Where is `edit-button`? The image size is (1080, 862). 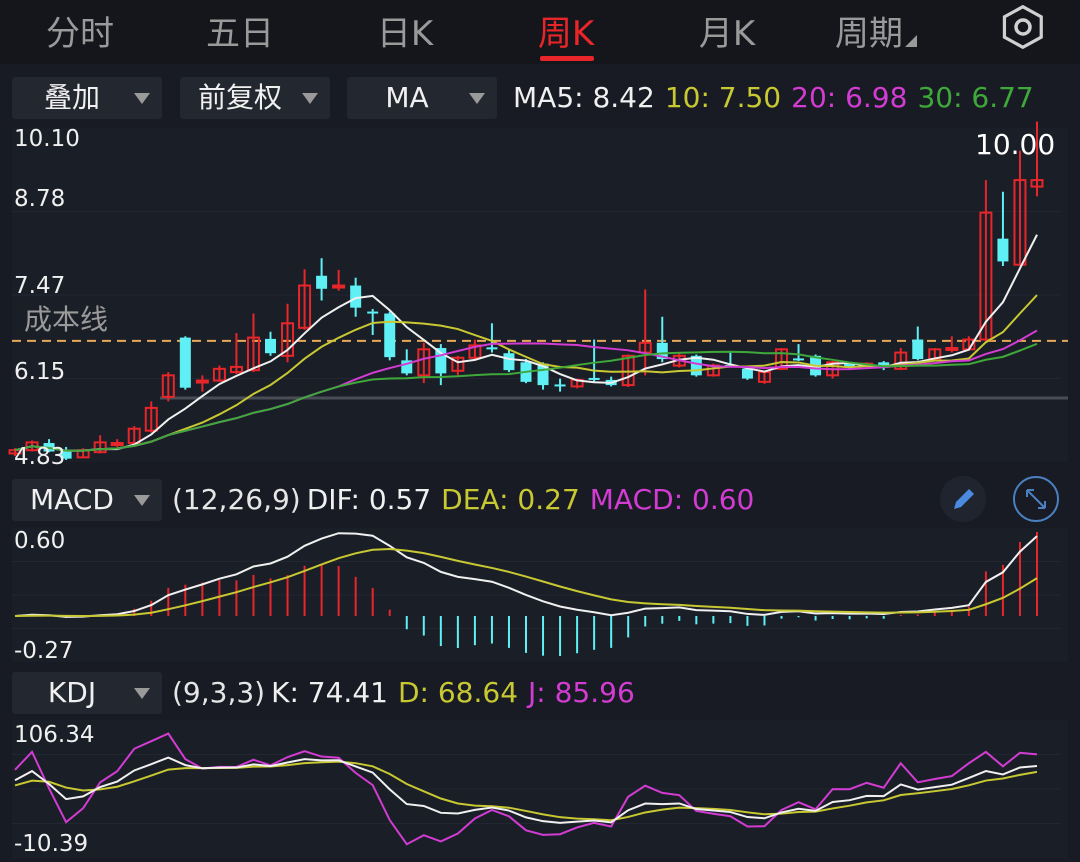
edit-button is located at coordinates (963, 499).